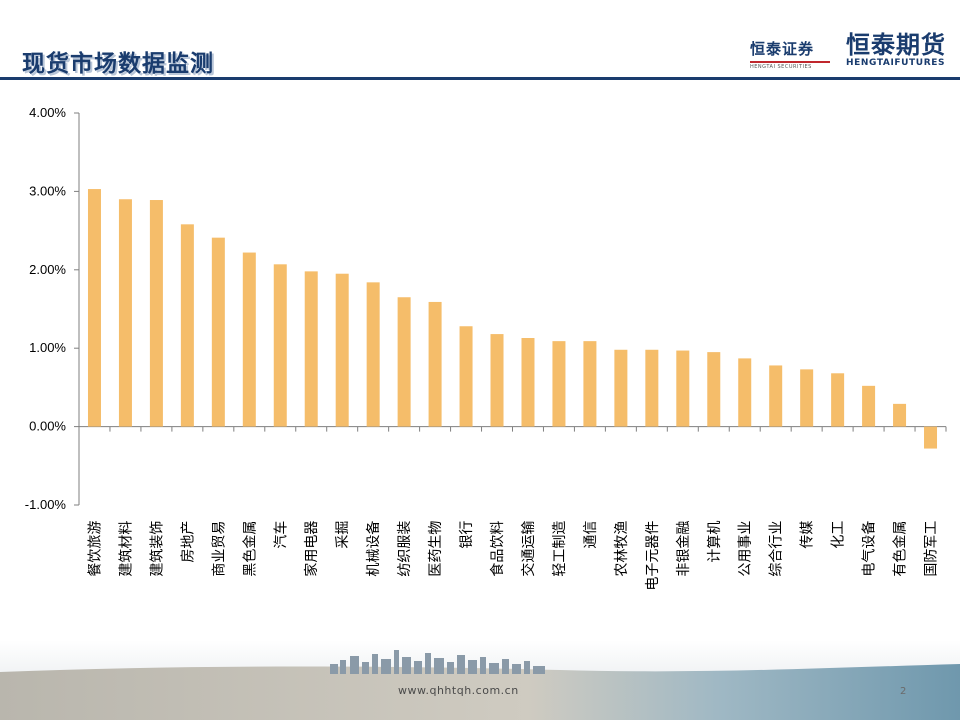  Describe the element at coordinates (896, 45) in the screenshot. I see `hengtai-futures-logo-cn: 恒泰期货` at that location.